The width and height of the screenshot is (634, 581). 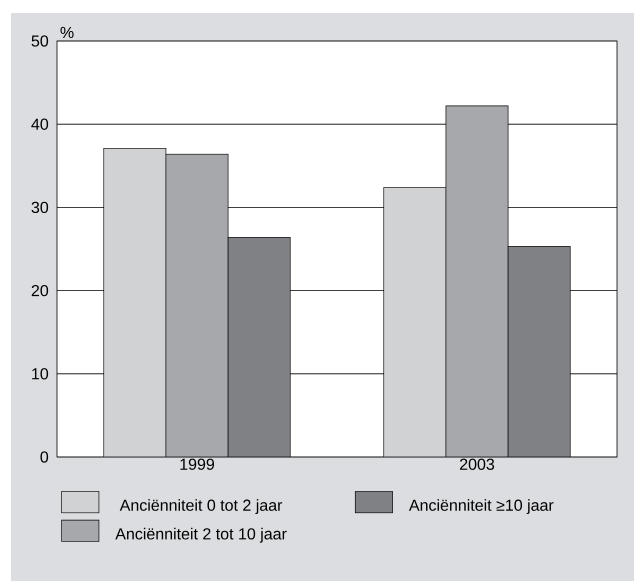 I want to click on legend-label: Anciënniteit 2 tot 10 jaar, so click(x=201, y=535).